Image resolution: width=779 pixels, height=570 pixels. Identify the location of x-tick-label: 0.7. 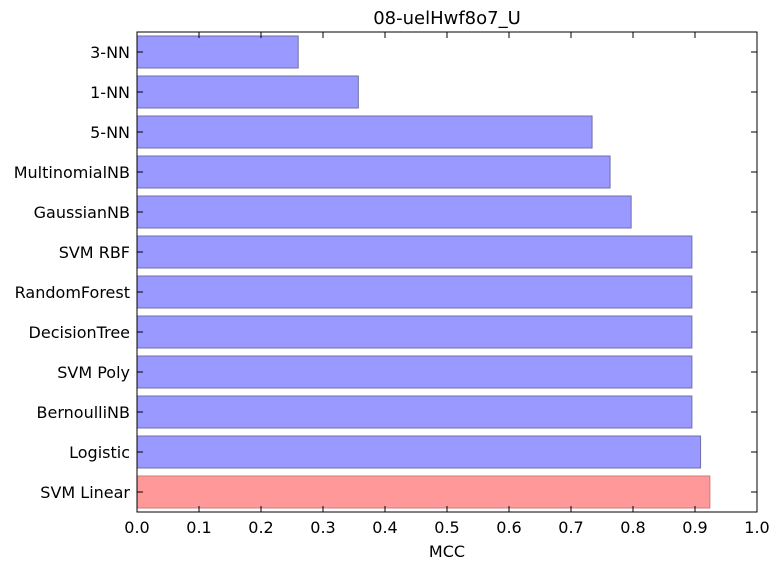
(570, 527).